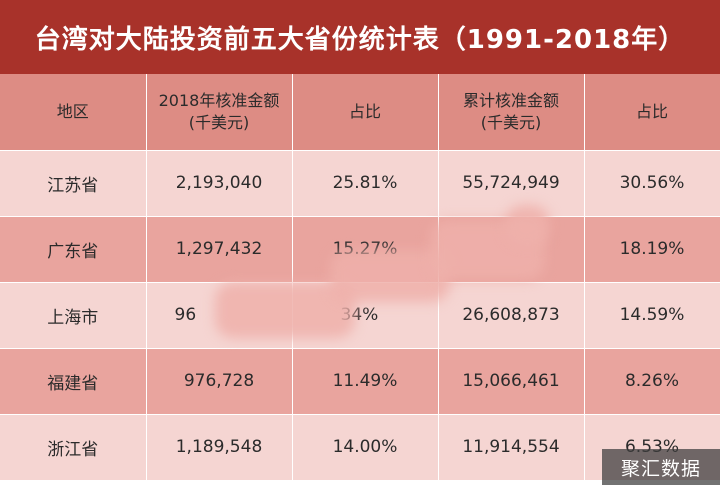  Describe the element at coordinates (652, 183) in the screenshot. I see `cell-share-cumulative: 30.56%` at that location.